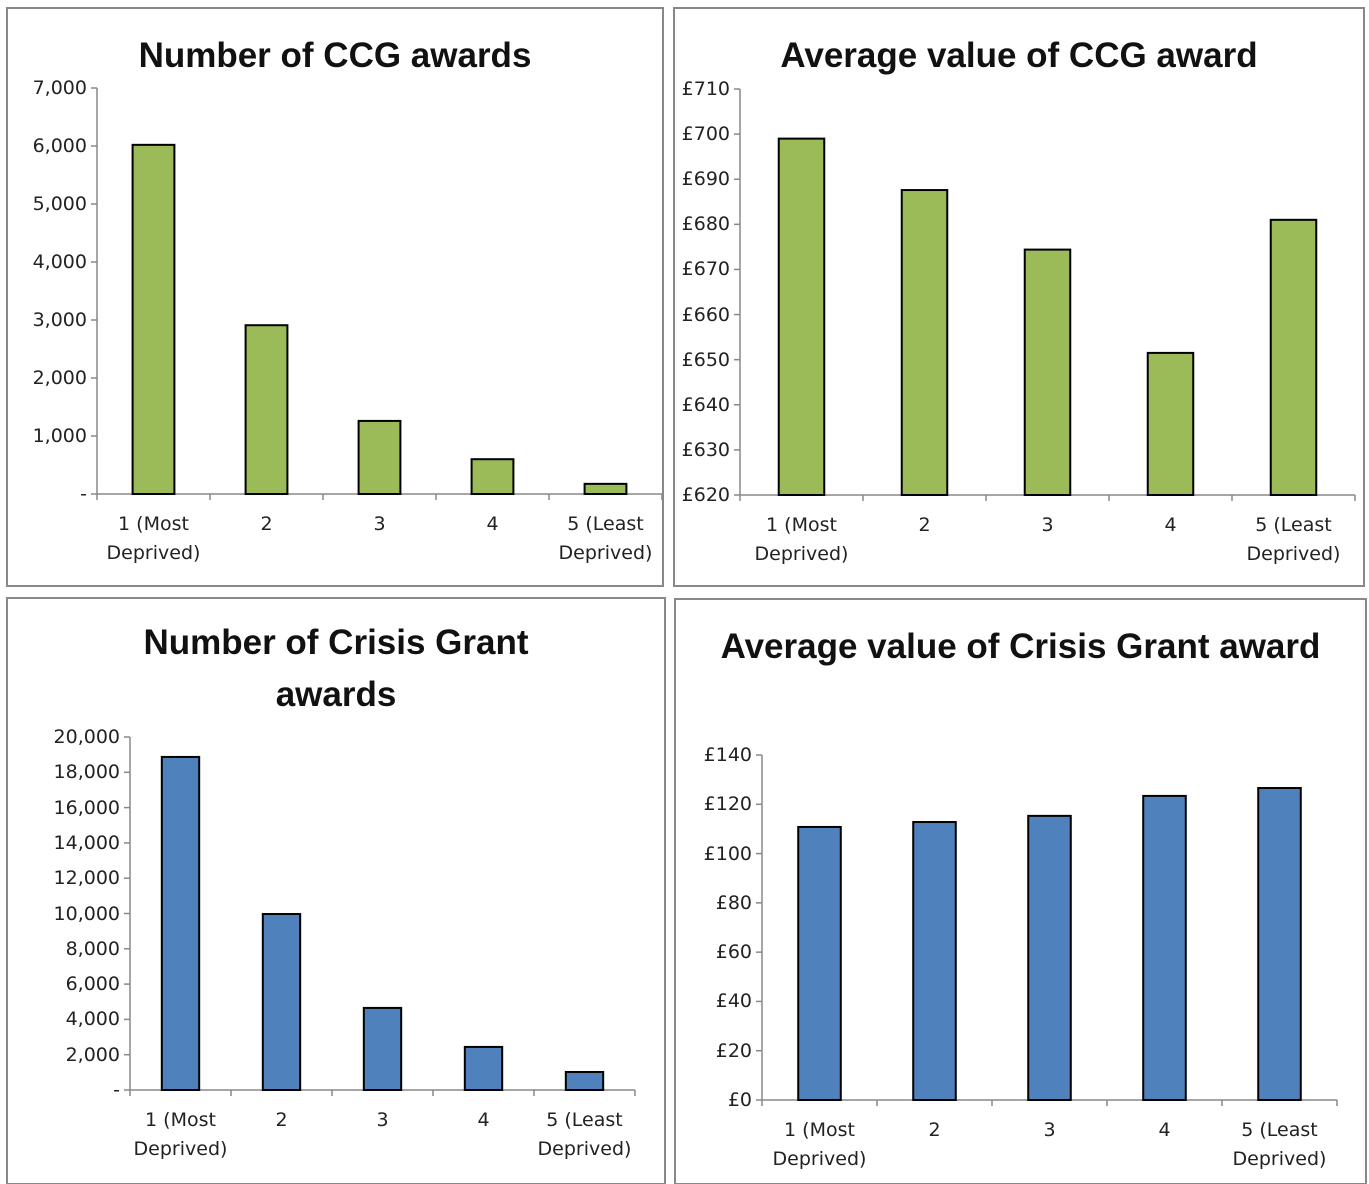 The width and height of the screenshot is (1369, 1184). What do you see at coordinates (1019, 55) in the screenshot?
I see `chart-title: Average value of CCG award` at bounding box center [1019, 55].